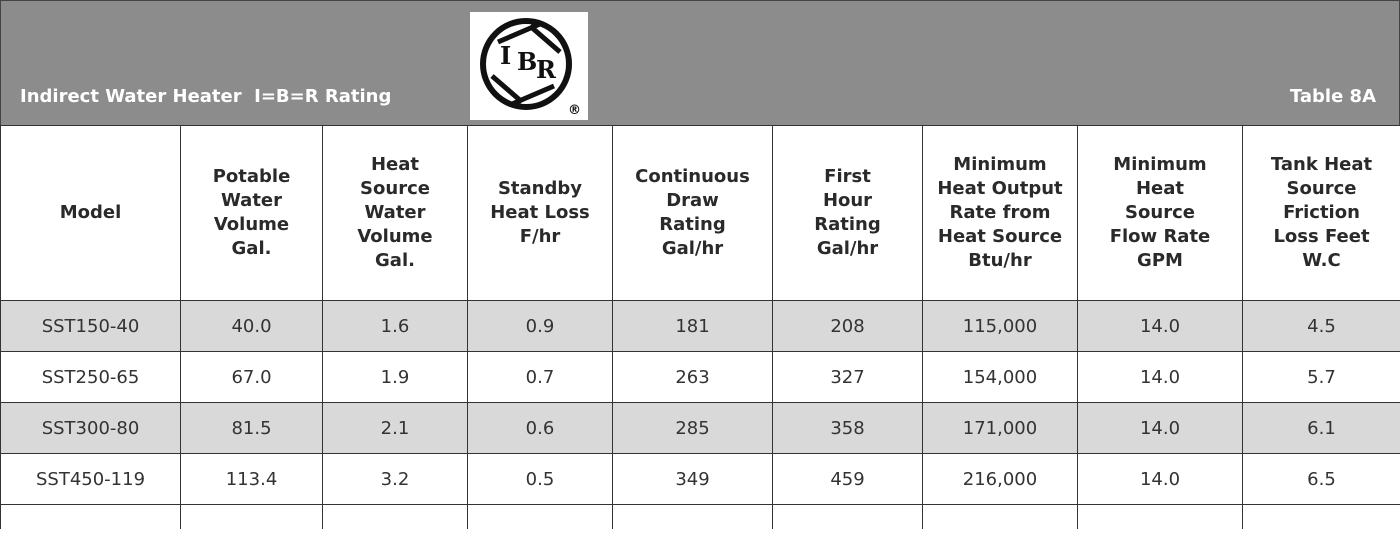 Image resolution: width=1400 pixels, height=535 pixels. What do you see at coordinates (395, 213) in the screenshot?
I see `column-header: Heat Source Water Volume Gal.` at bounding box center [395, 213].